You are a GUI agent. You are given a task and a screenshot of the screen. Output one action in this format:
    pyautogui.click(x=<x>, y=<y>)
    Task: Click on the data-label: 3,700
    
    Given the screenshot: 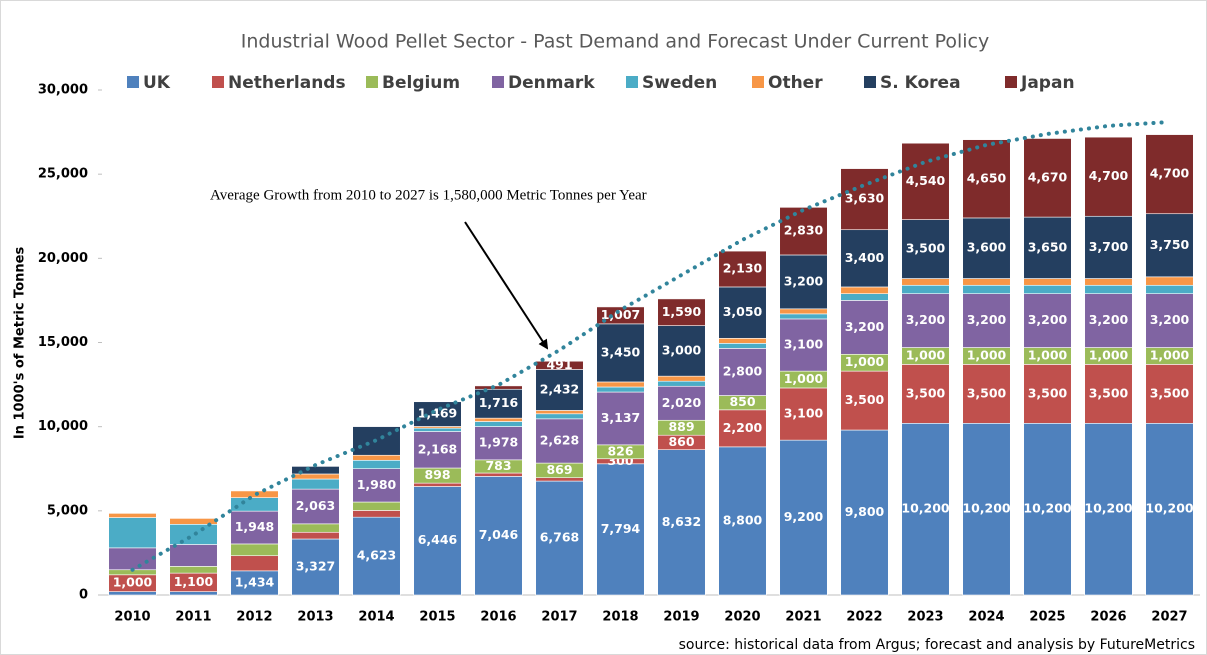 What is the action you would take?
    pyautogui.click(x=1109, y=246)
    